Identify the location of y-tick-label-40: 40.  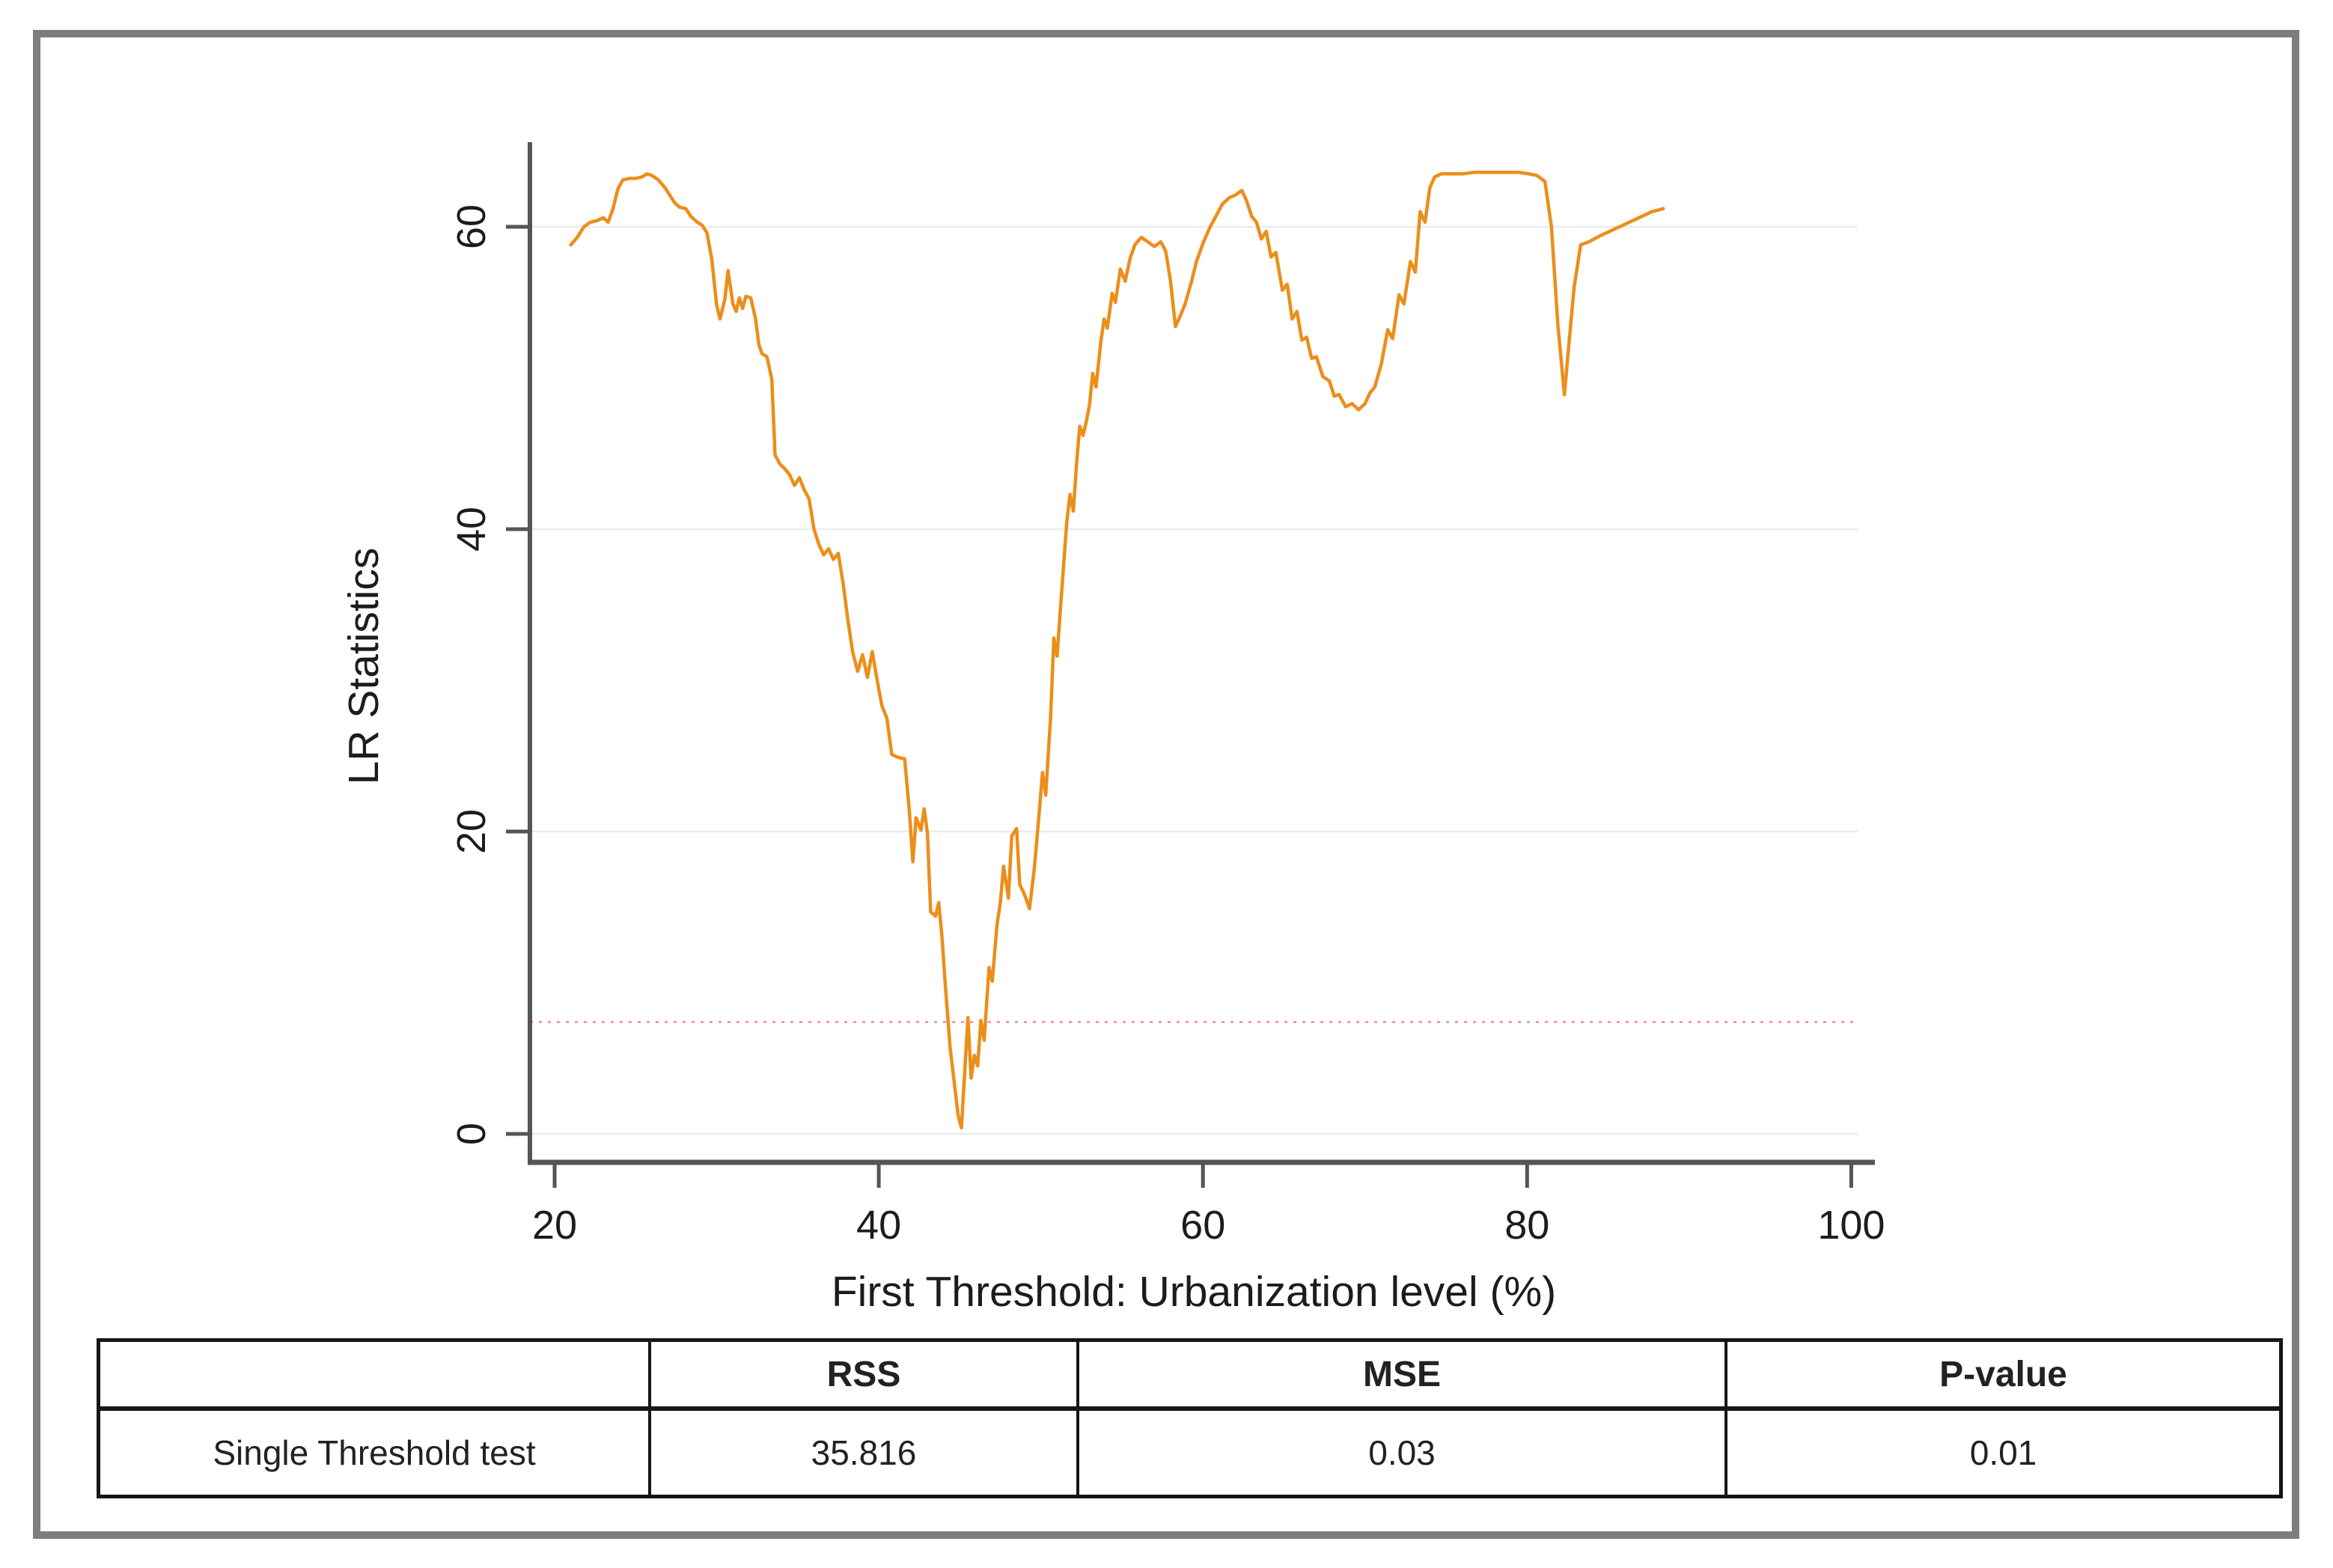
(472, 529).